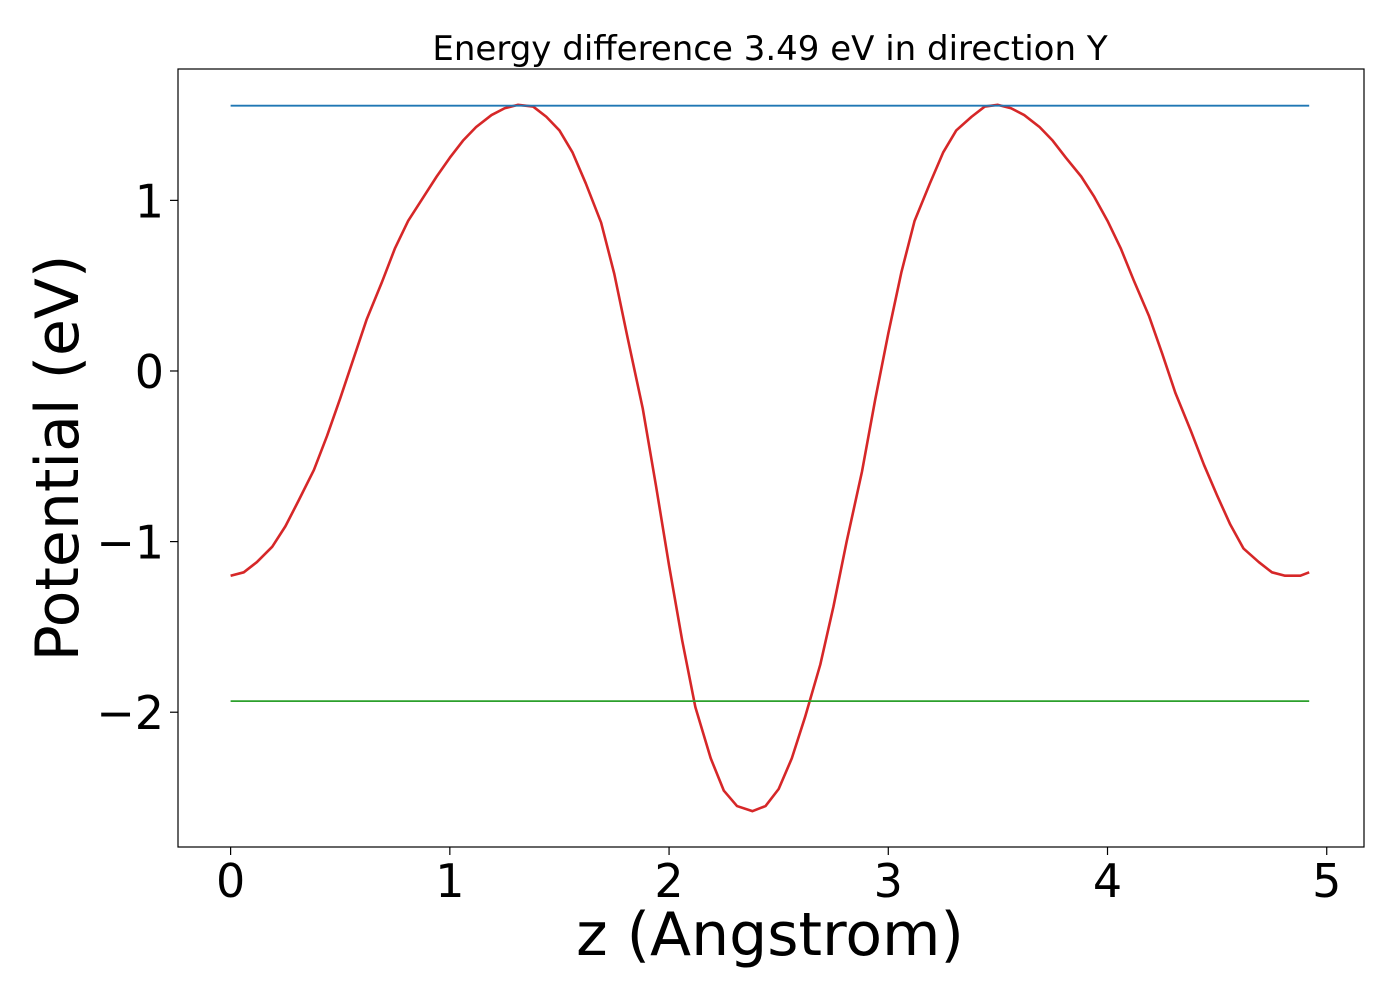 This screenshot has width=1400, height=1000. I want to click on x-axis-label: z (Angstrom), so click(770, 935).